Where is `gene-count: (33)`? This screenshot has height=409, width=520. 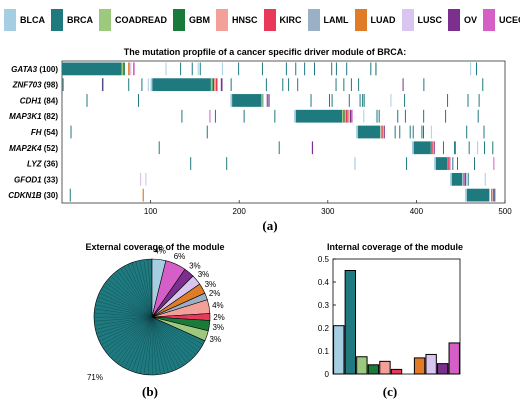
gene-count: (33) is located at coordinates (50, 179).